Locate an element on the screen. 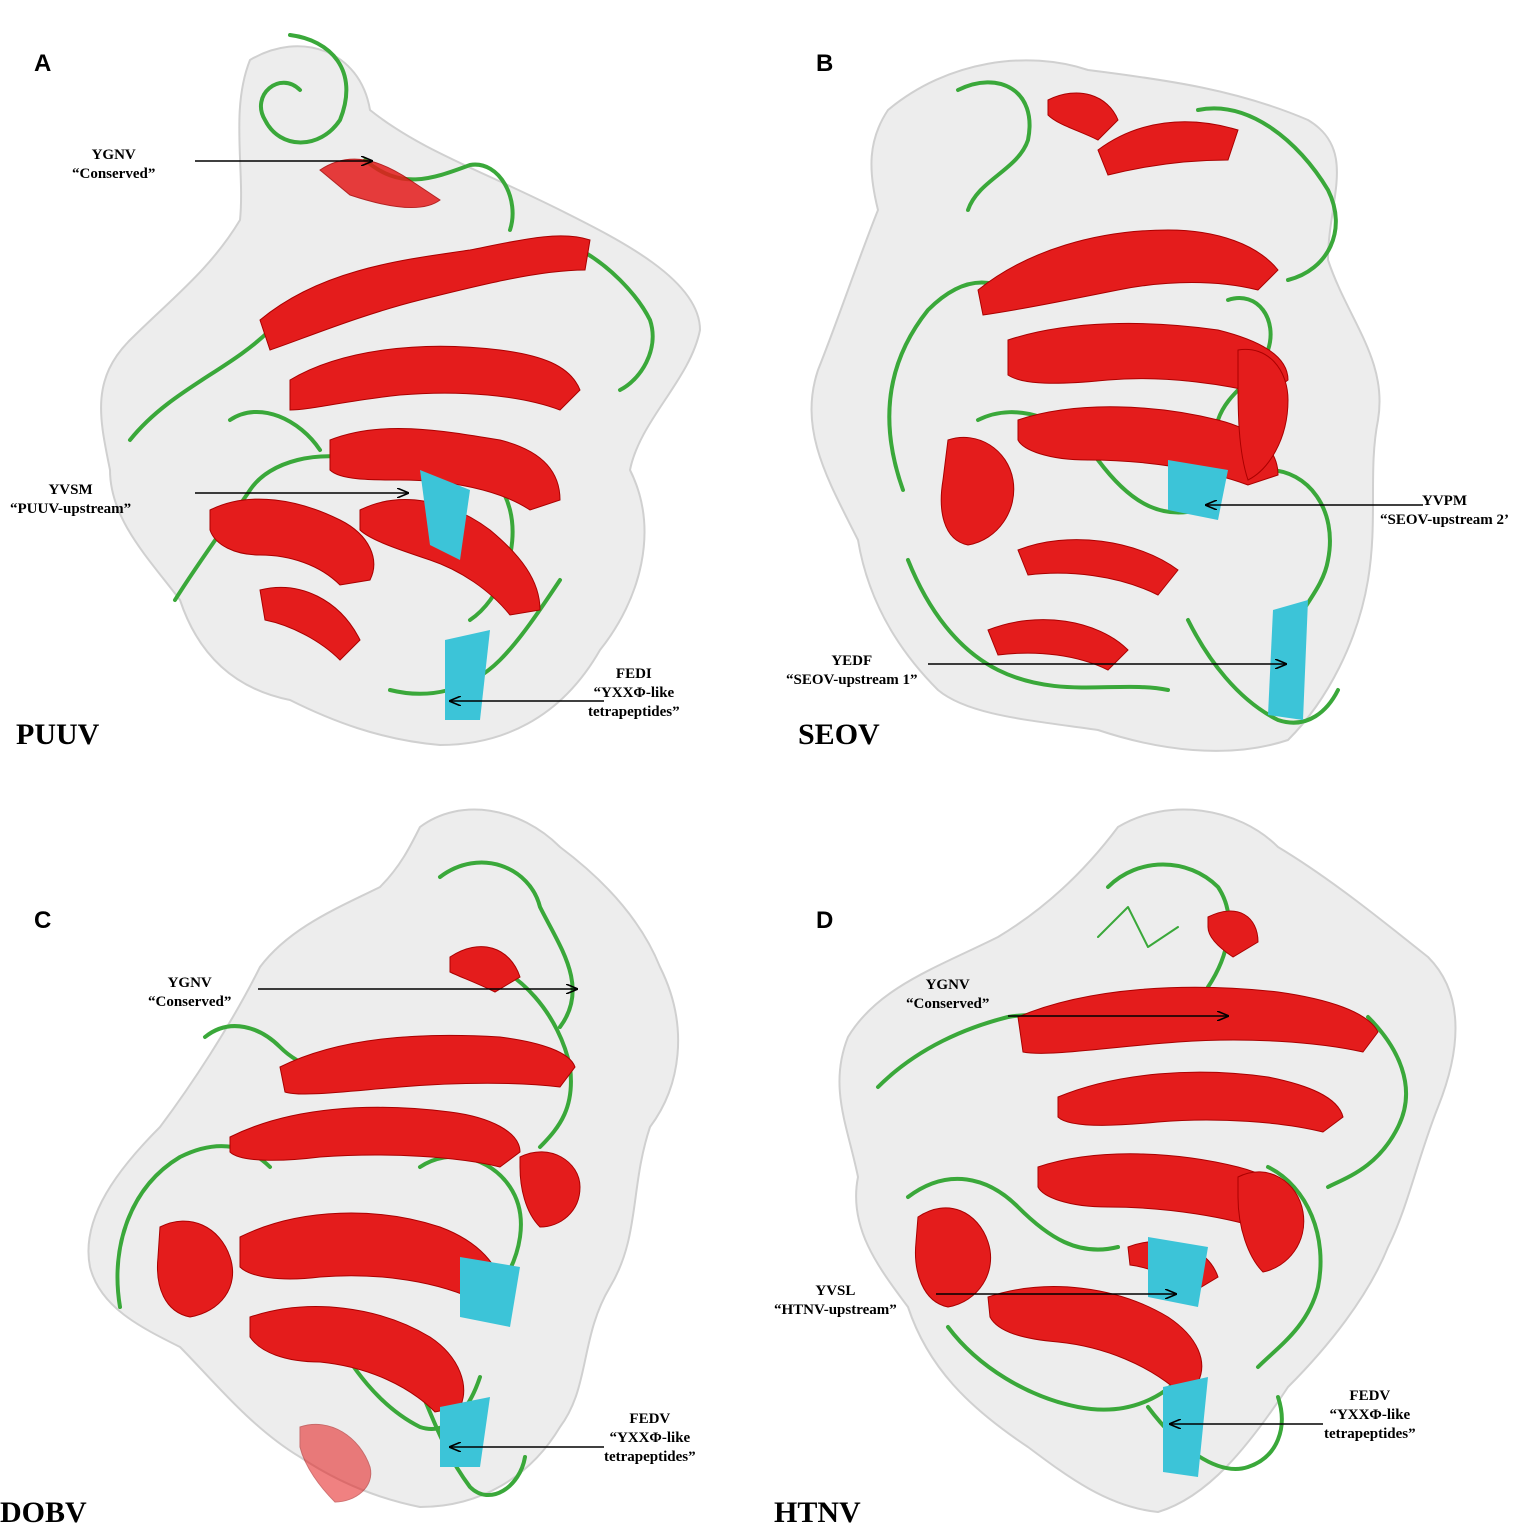 The image size is (1535, 1534). motif-description: “PUUV-upstream” is located at coordinates (71, 509).